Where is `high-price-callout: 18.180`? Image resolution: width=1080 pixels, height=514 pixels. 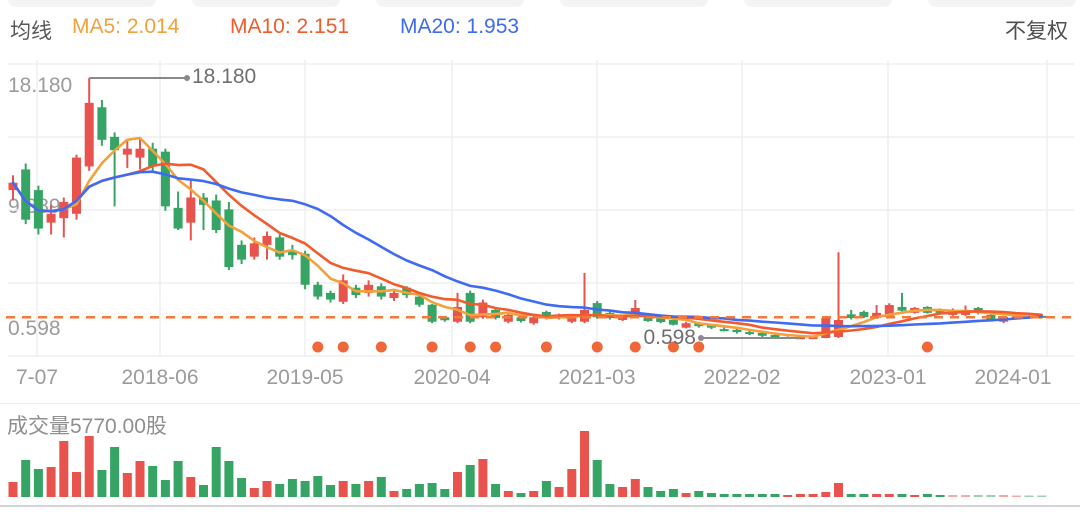
high-price-callout: 18.180 is located at coordinates (224, 76).